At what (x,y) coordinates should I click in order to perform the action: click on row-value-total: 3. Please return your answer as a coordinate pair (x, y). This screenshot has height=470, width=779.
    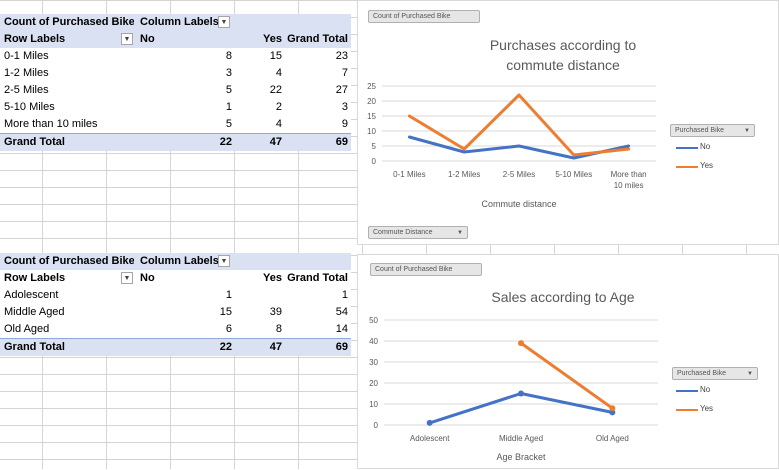
    Looking at the image, I should click on (316, 107).